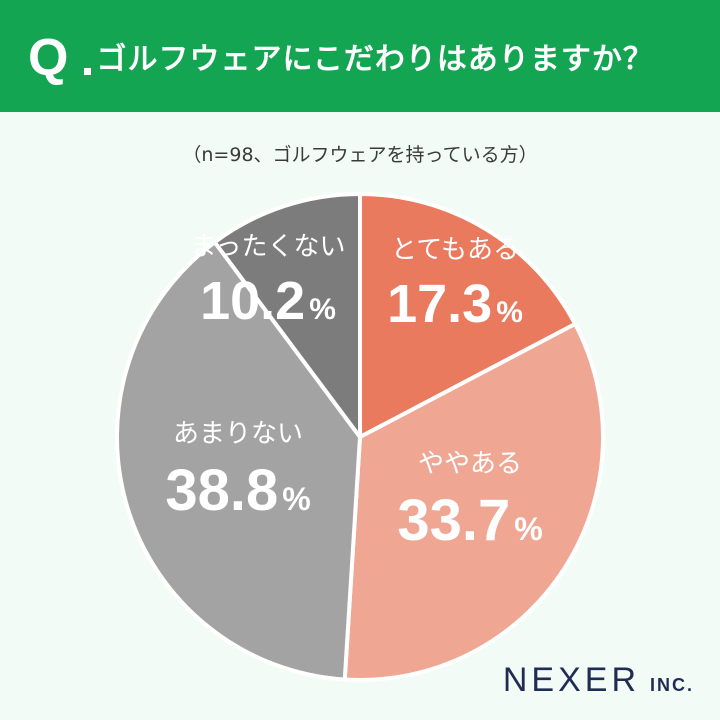 The image size is (720, 720). What do you see at coordinates (268, 301) in the screenshot?
I see `slice-value-4: 10.2%` at bounding box center [268, 301].